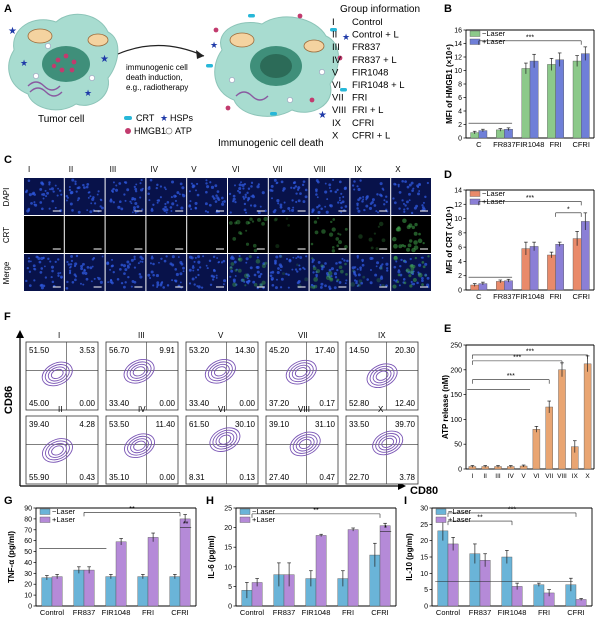 Image resolution: width=600 pixels, height=630 pixels. What do you see at coordinates (530, 37) in the screenshot?
I see `significance-label: ***` at bounding box center [530, 37].